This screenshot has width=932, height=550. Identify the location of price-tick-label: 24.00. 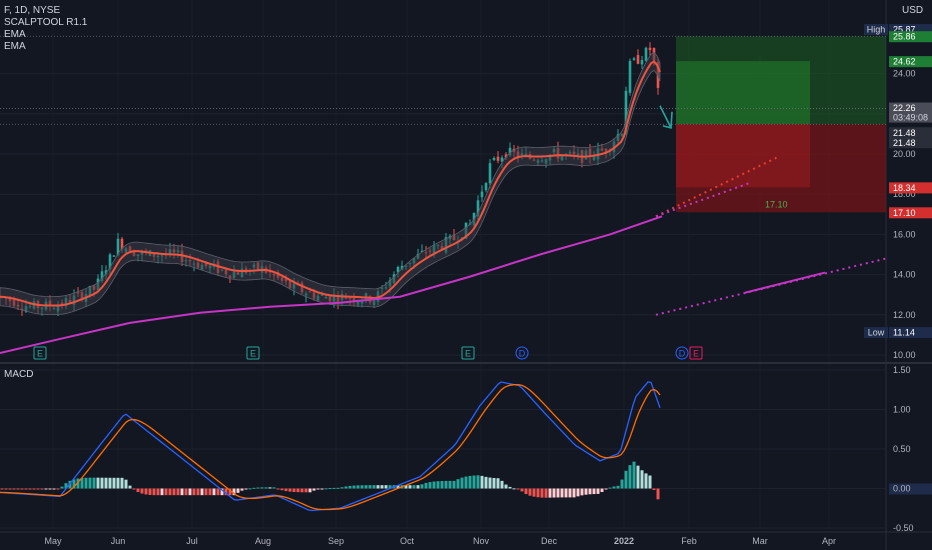
(904, 74).